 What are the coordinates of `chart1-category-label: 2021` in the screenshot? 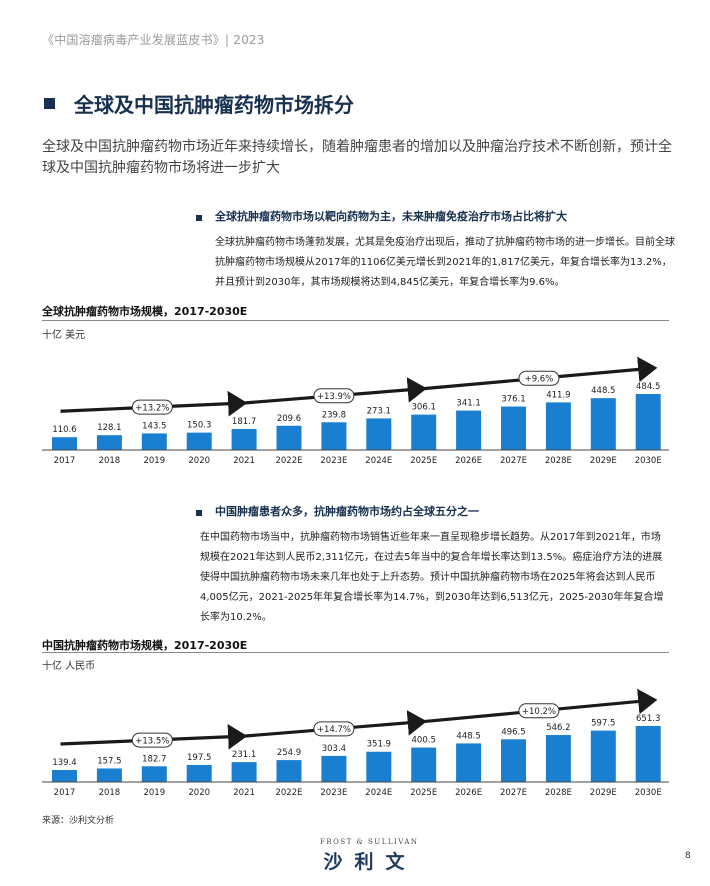 It's located at (244, 461).